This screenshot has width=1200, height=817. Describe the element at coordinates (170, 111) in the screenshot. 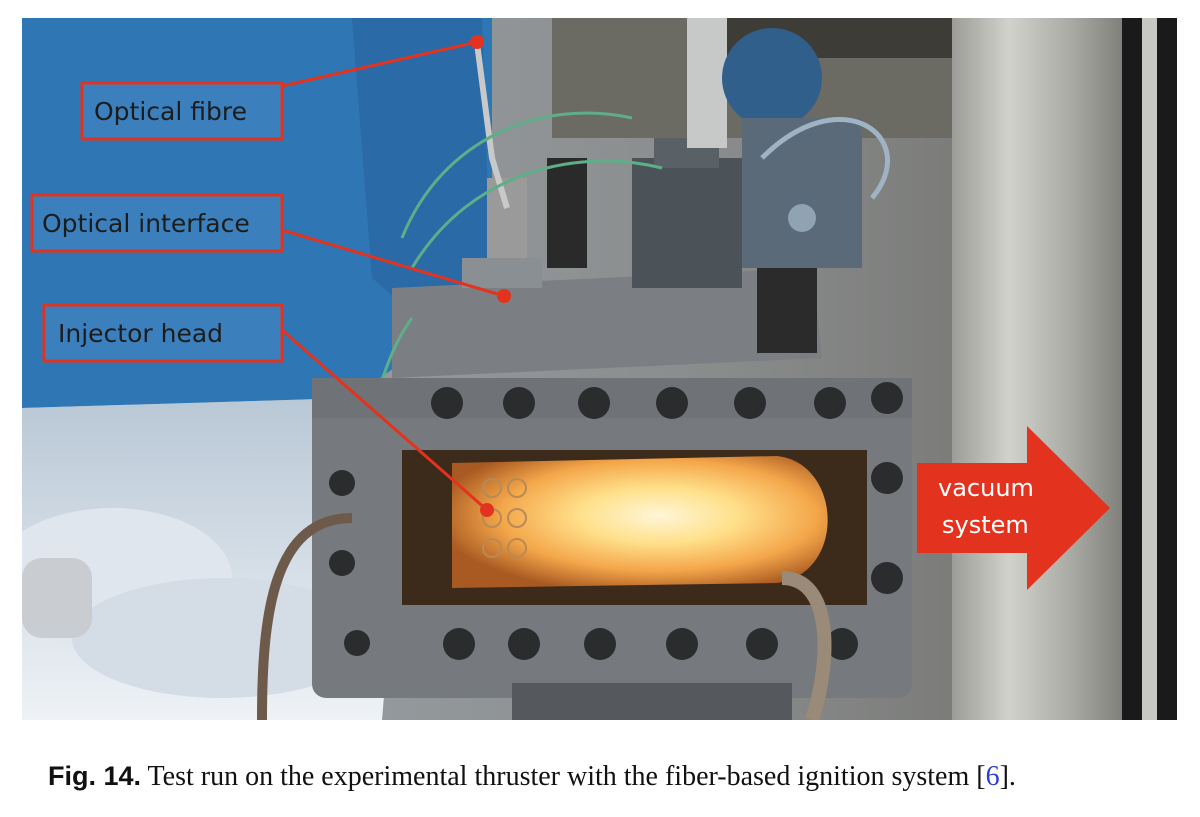

I see `optical-fibre-label: Optical fibre` at that location.